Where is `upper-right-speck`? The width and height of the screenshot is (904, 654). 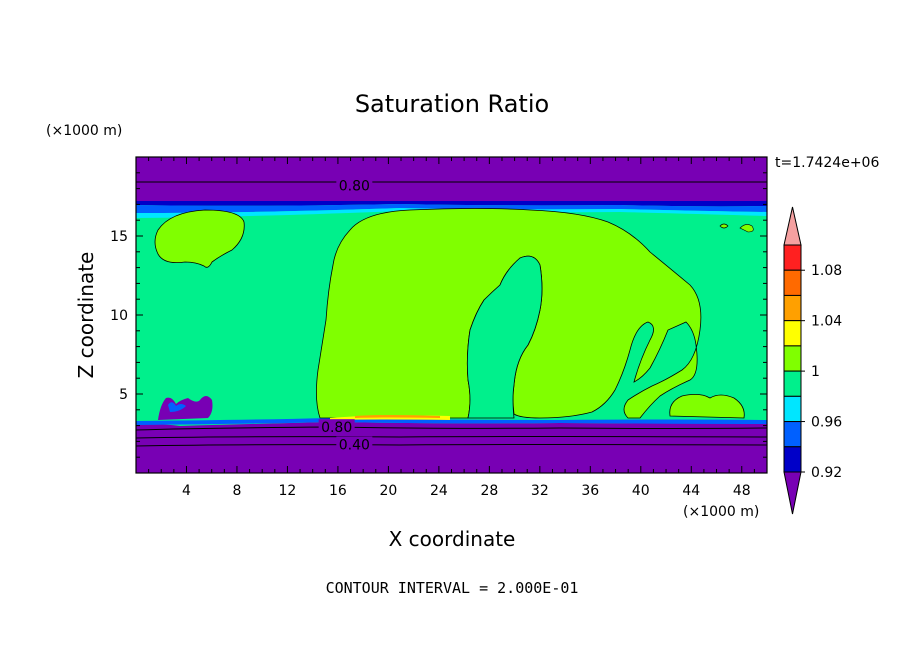 upper-right-speck is located at coordinates (736, 228).